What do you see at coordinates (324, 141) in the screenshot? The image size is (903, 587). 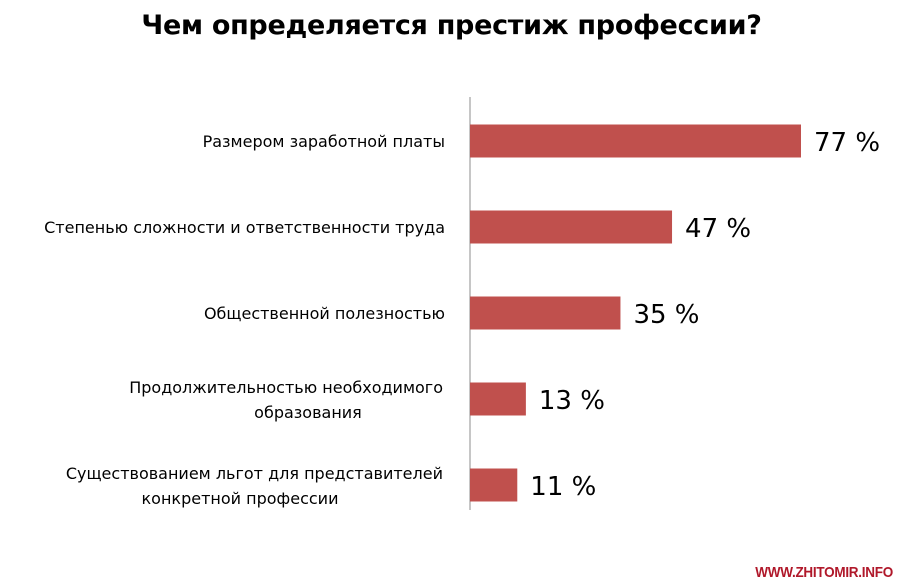 I see `category-label: Размером заработной платы` at bounding box center [324, 141].